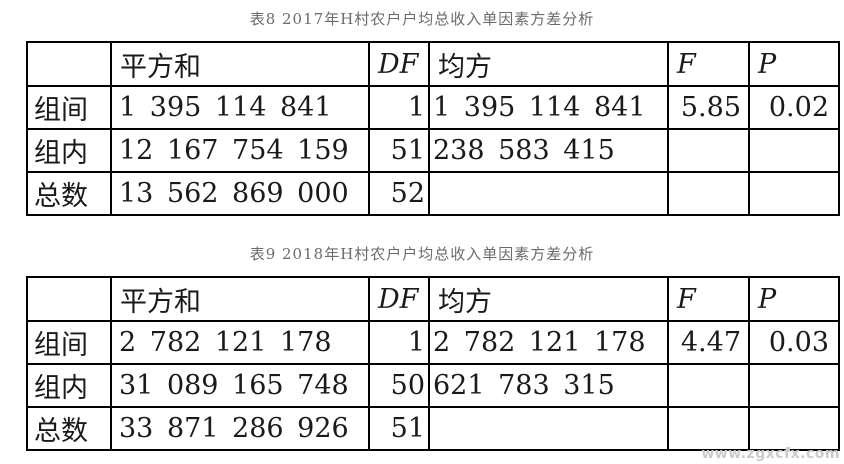 This screenshot has height=464, width=844. I want to click on mean-square-value: 2 782 121 178, so click(548, 342).